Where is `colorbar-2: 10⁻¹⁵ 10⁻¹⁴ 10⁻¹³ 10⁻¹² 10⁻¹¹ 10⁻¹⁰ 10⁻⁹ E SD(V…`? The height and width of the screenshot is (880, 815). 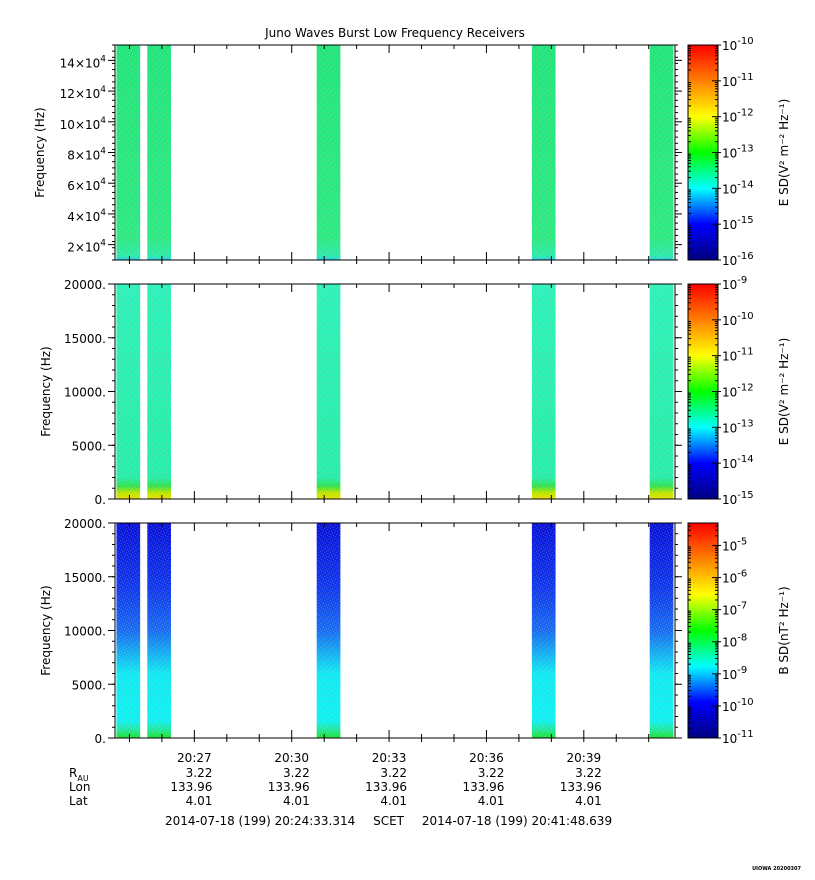 colorbar-2: 10⁻¹⁵ 10⁻¹⁴ 10⁻¹³ 10⁻¹² 10⁻¹¹ 10⁻¹⁰ 10⁻⁹ E SD(V… is located at coordinates (739, 391).